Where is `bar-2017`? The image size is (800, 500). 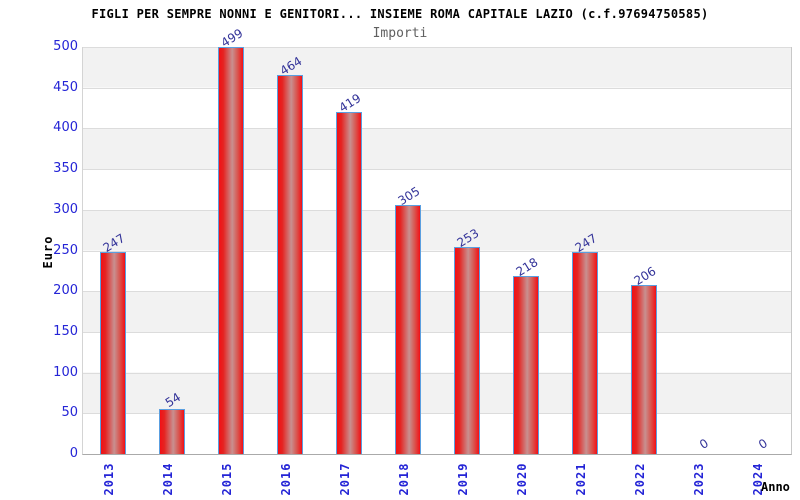 bar-2017 is located at coordinates (348, 283).